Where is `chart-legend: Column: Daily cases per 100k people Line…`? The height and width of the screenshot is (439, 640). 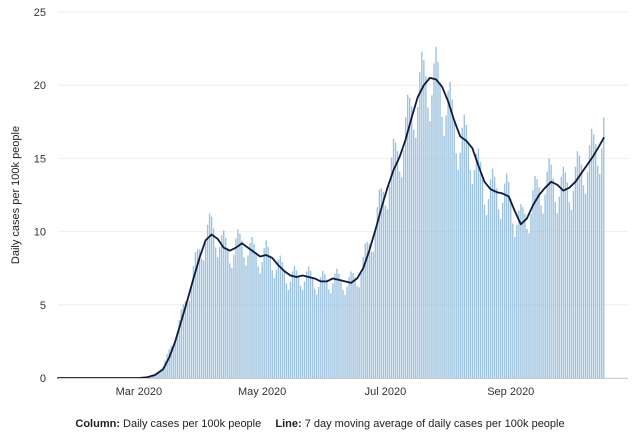 chart-legend: Column: Daily cases per 100k people Line… is located at coordinates (320, 424).